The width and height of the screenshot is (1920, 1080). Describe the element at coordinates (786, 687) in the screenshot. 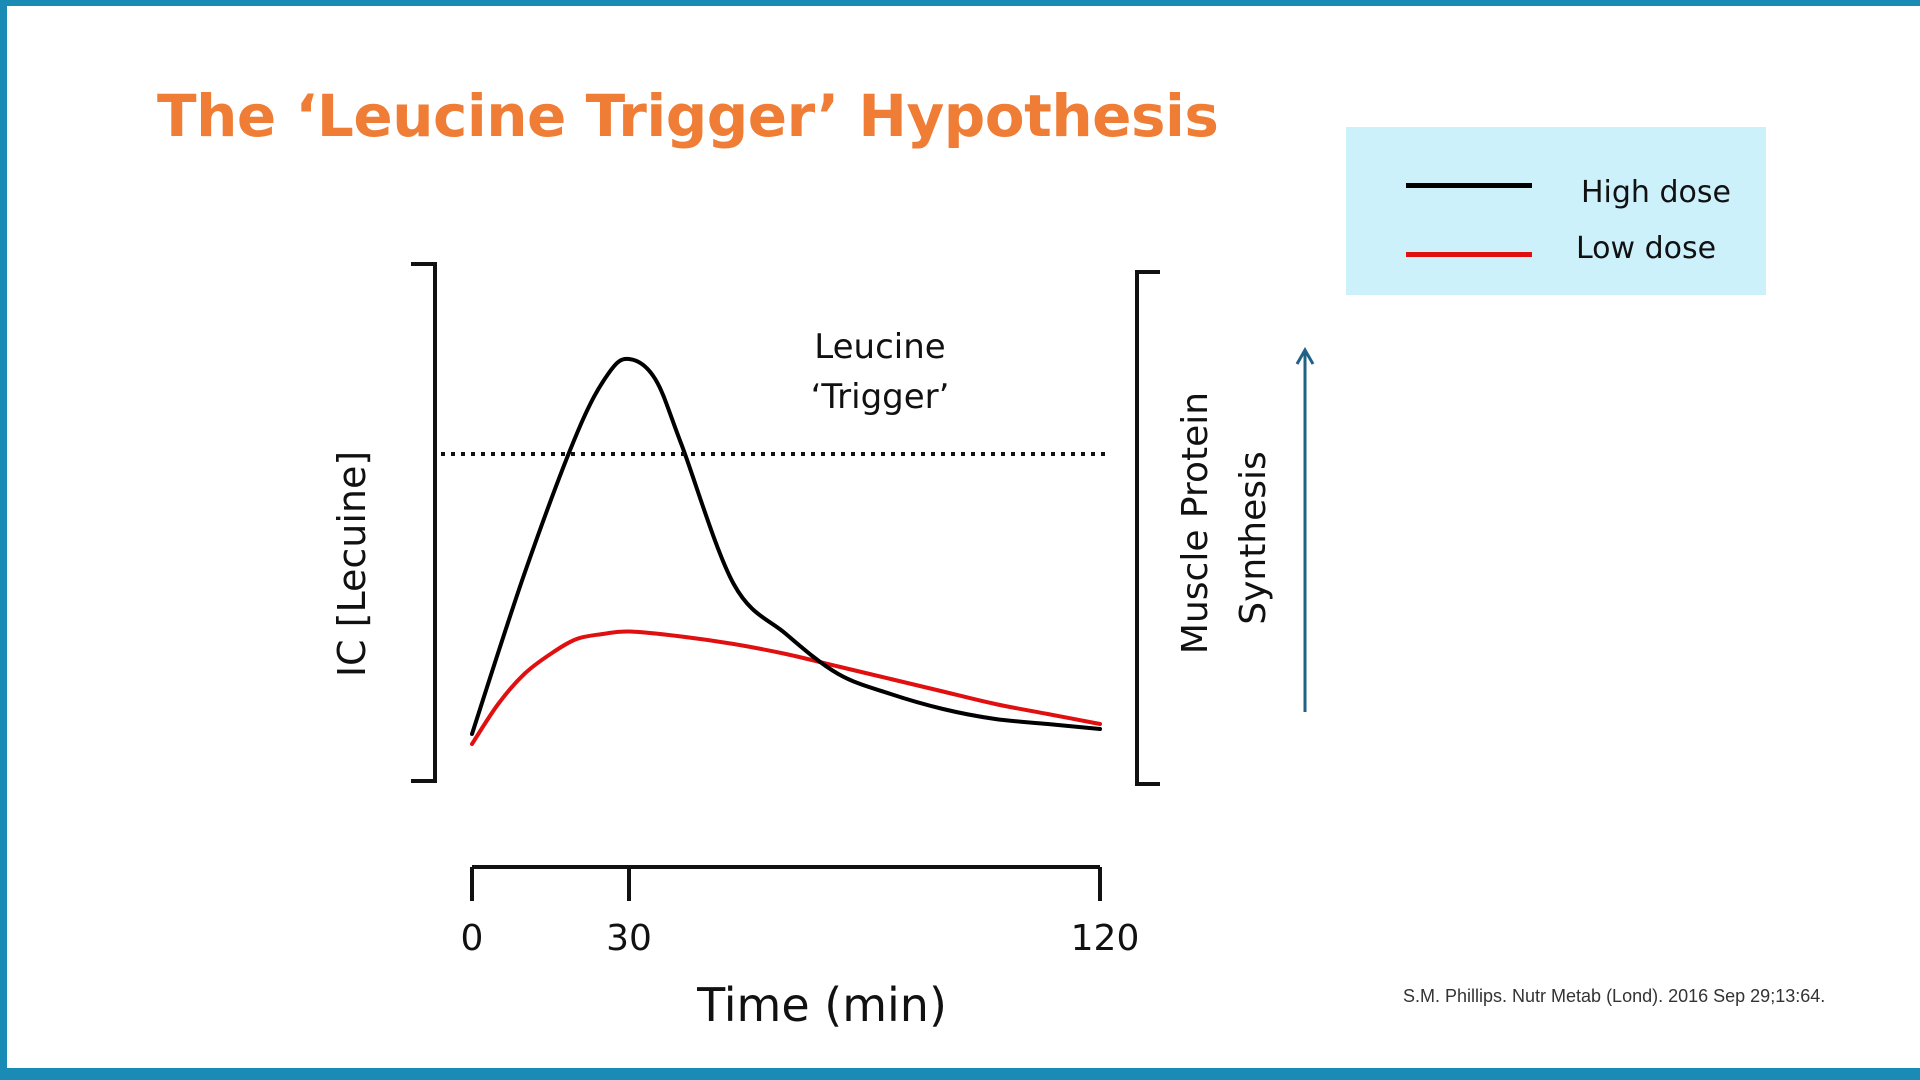

I see `series-line-low-dose` at that location.